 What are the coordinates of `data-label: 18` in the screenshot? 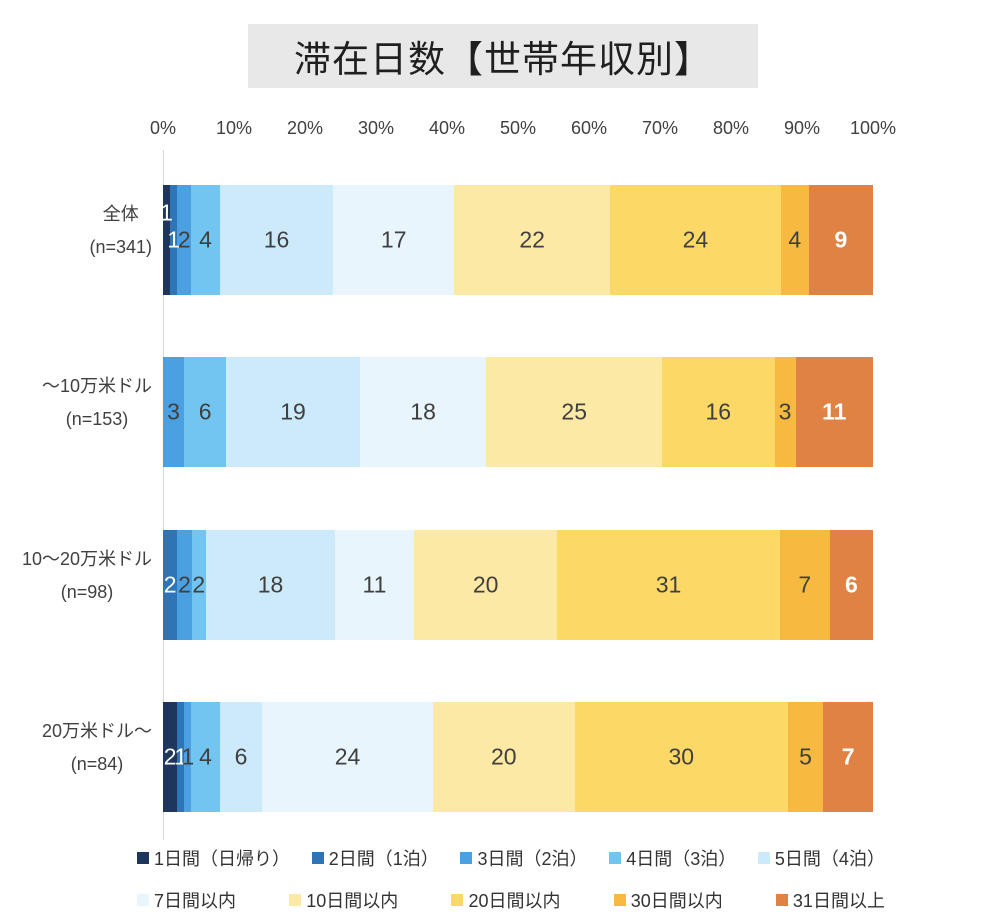 It's located at (423, 411).